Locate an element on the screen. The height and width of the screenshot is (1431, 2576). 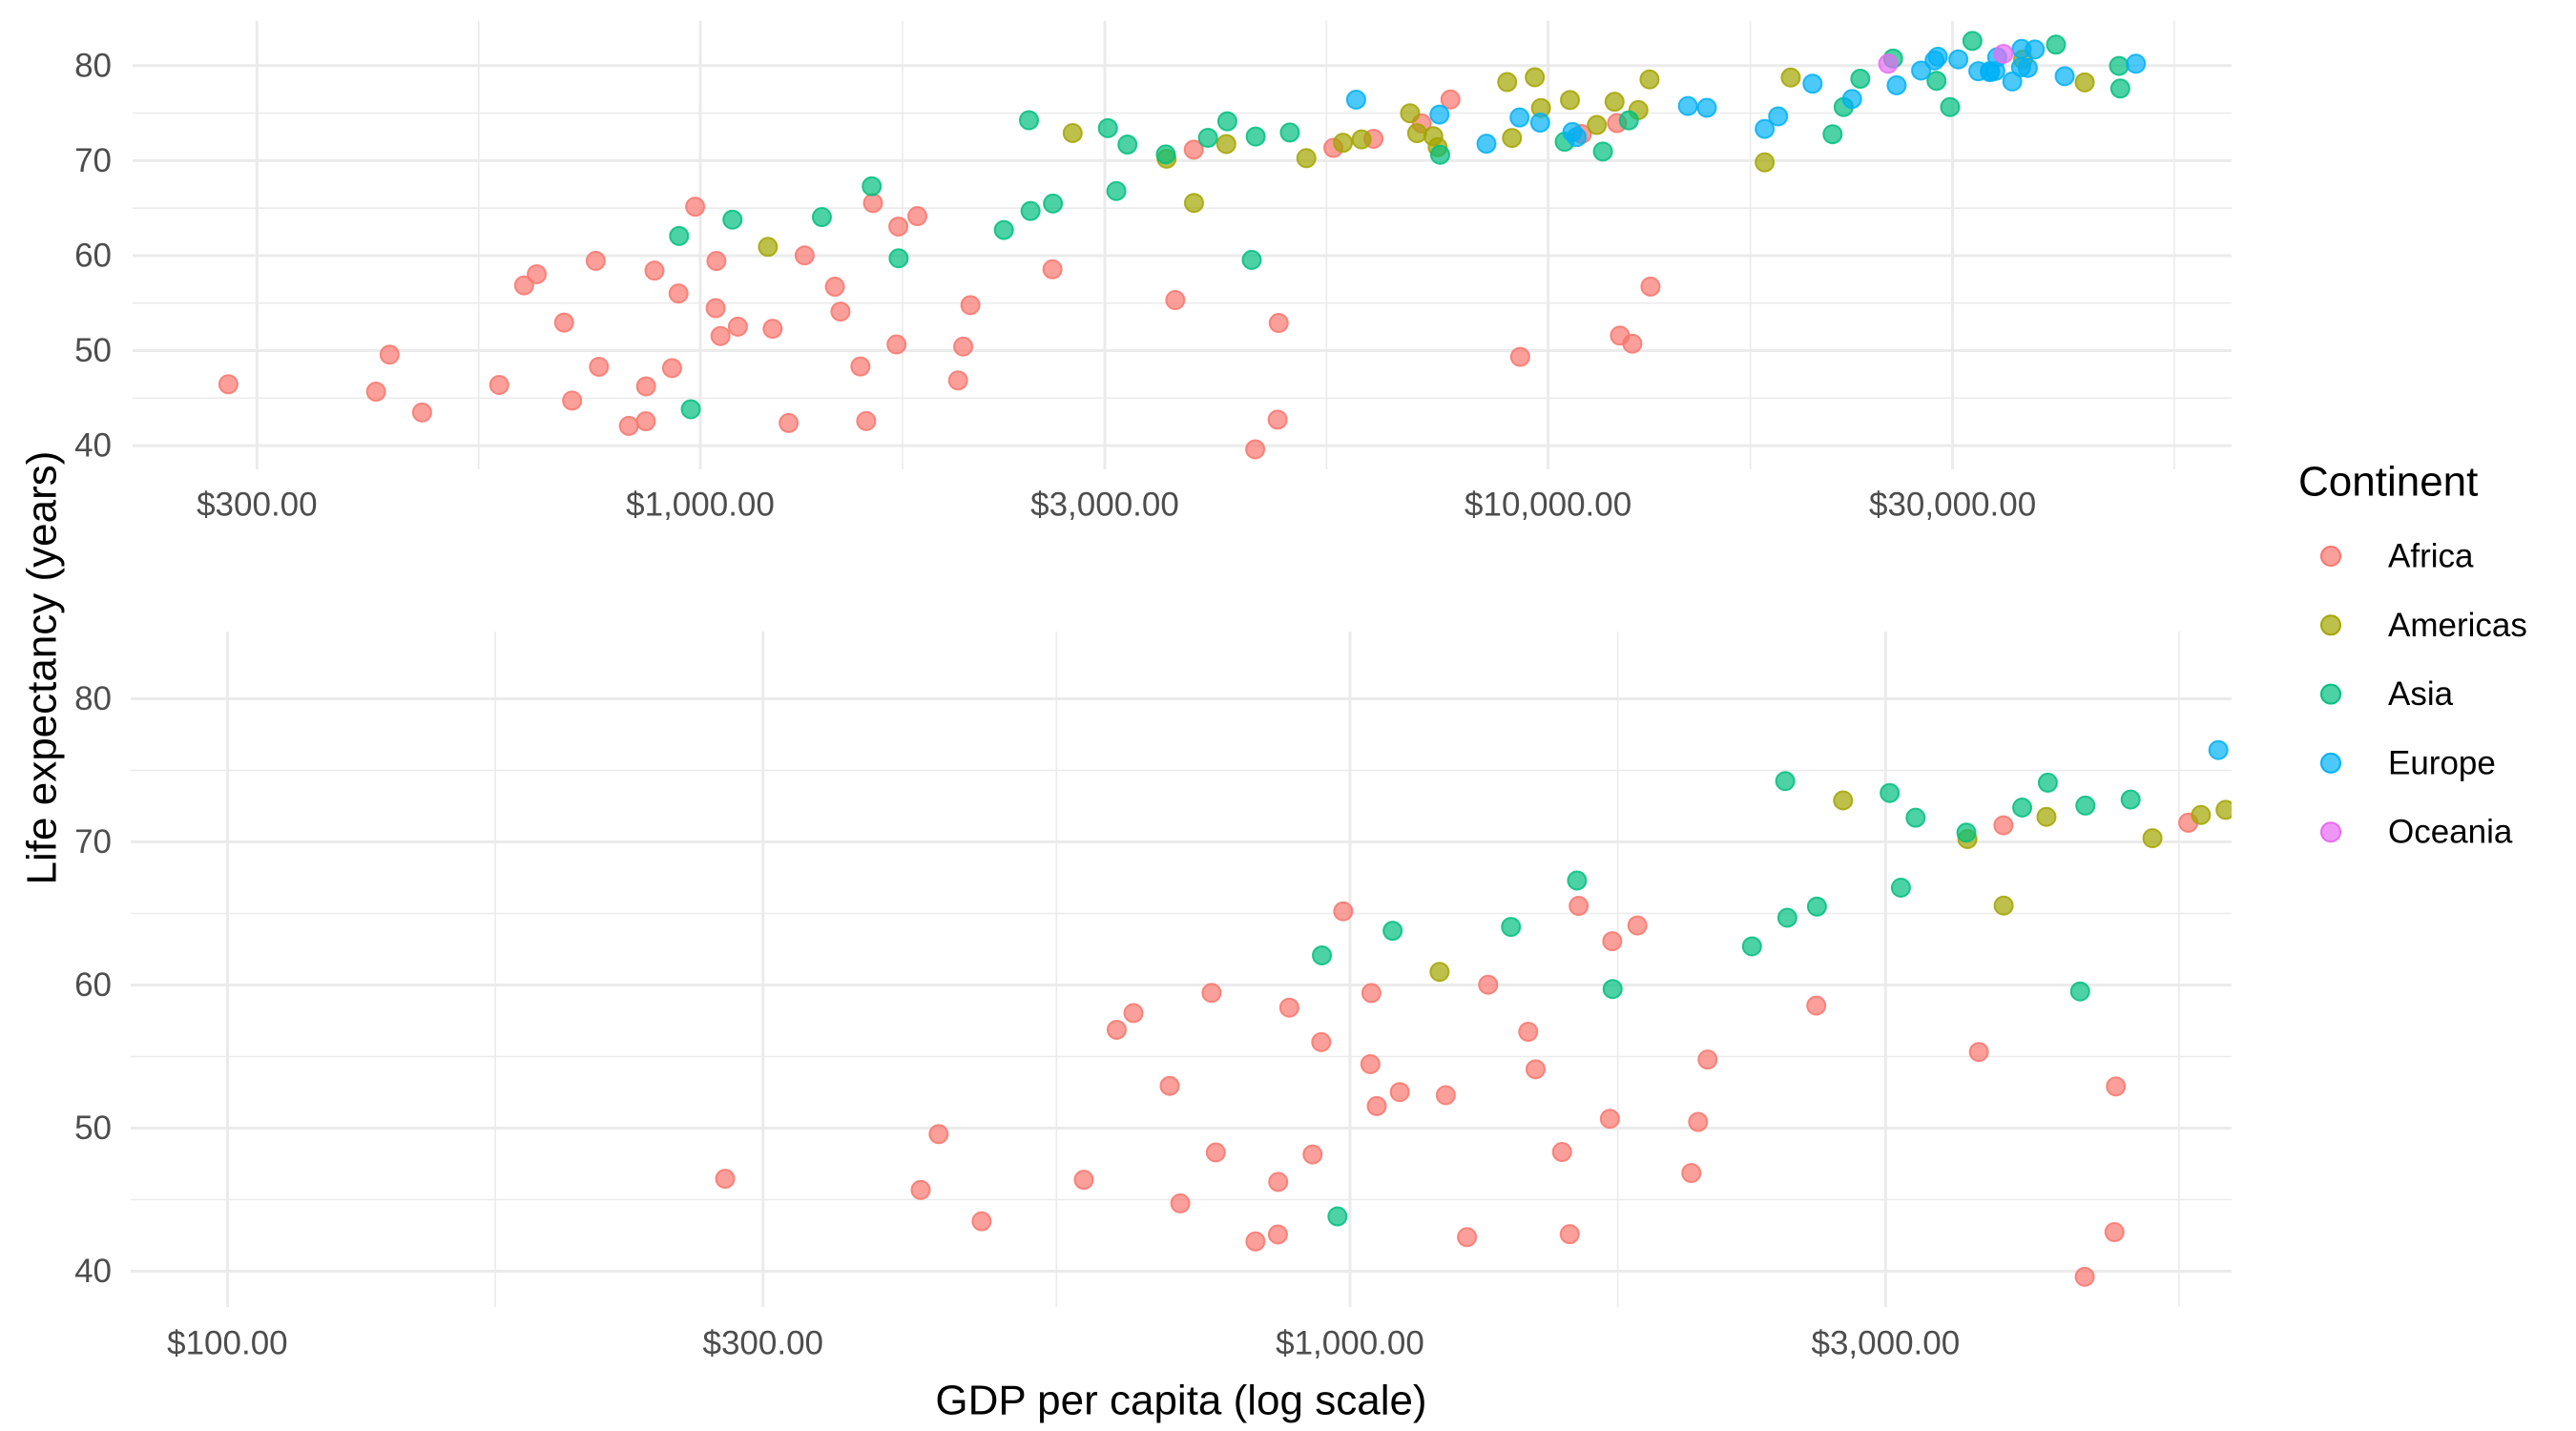
y-tick-labels-bottom: 40 50 60 70 80 is located at coordinates (93, 985).